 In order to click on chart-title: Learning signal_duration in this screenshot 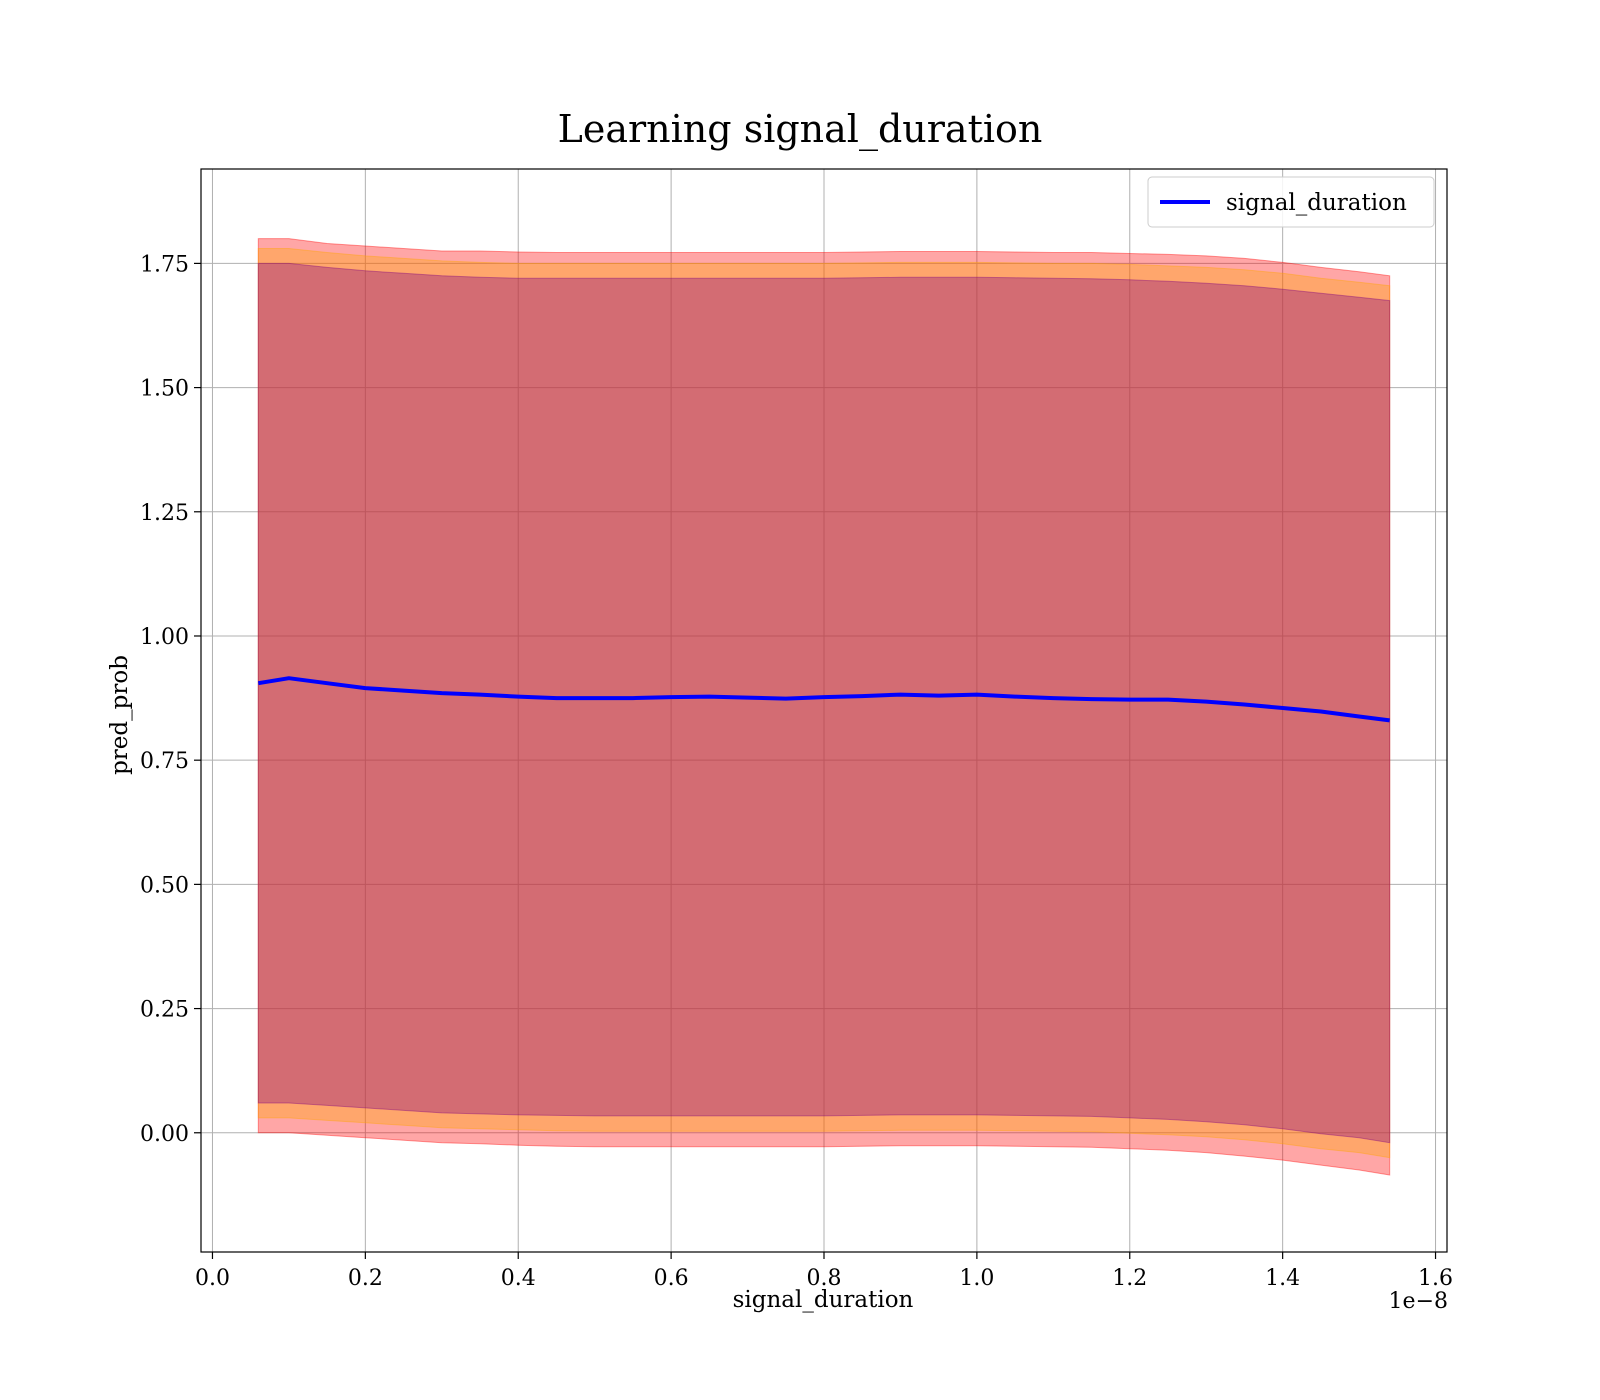, I will do `click(800, 129)`.